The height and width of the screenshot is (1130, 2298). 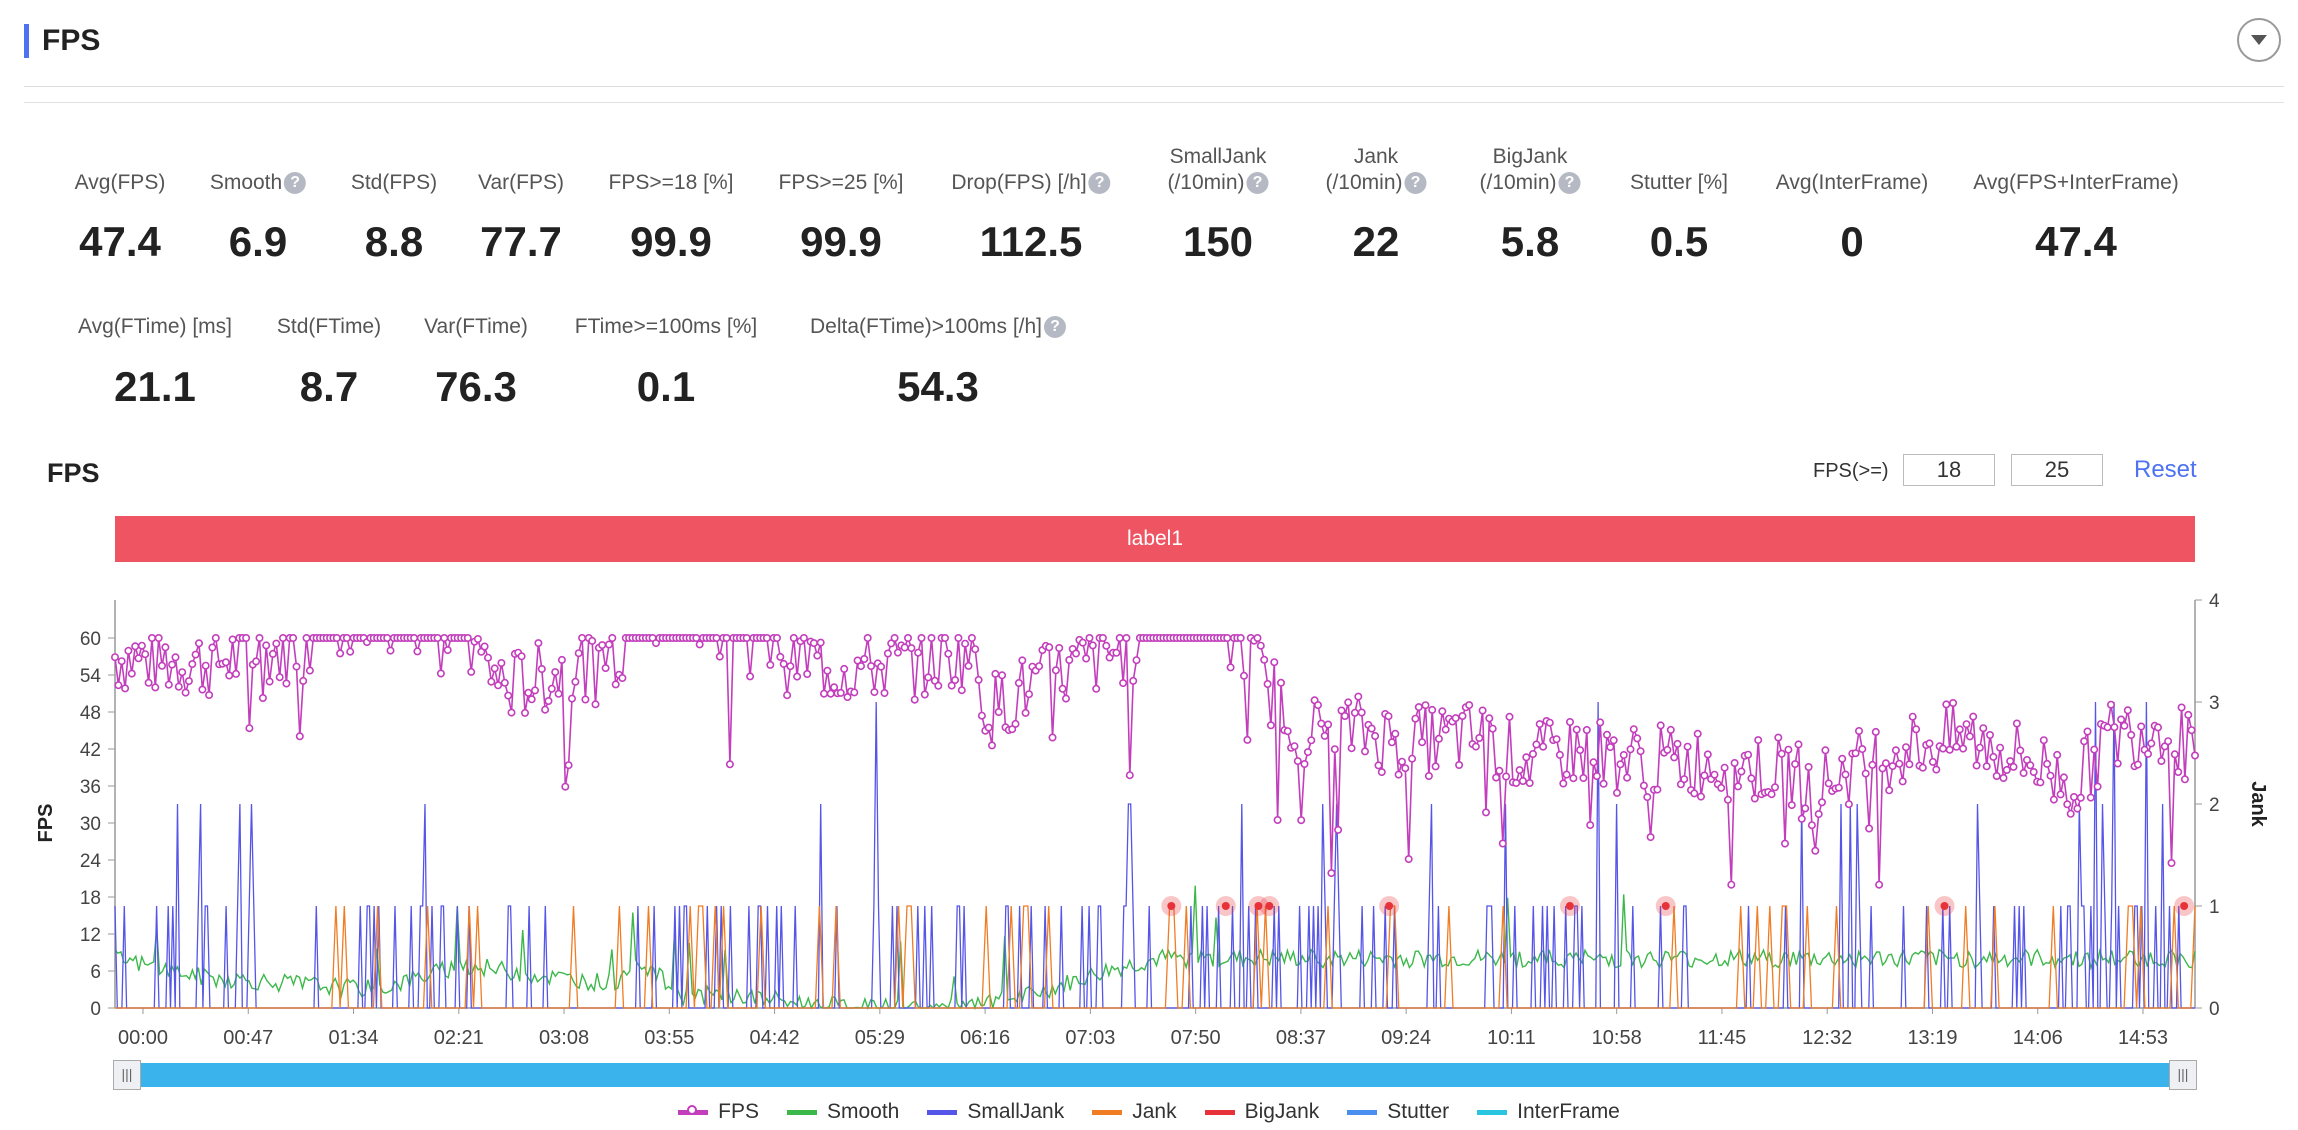 I want to click on legend-item: FPS, so click(x=718, y=1112).